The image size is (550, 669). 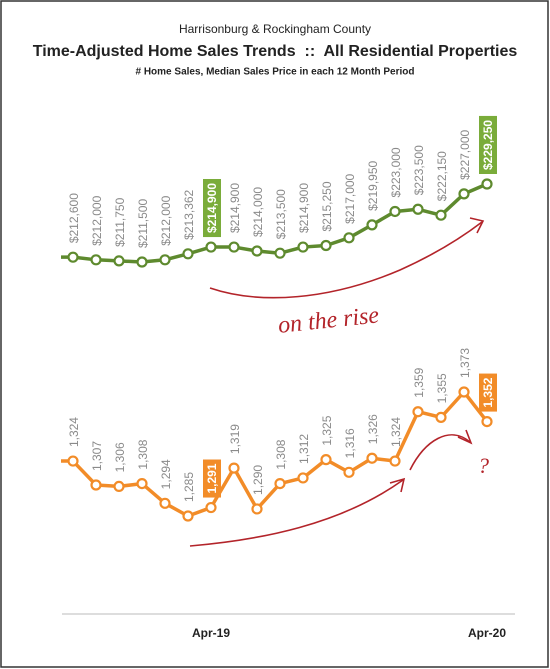 I want to click on value-label: 1,307, so click(x=97, y=456).